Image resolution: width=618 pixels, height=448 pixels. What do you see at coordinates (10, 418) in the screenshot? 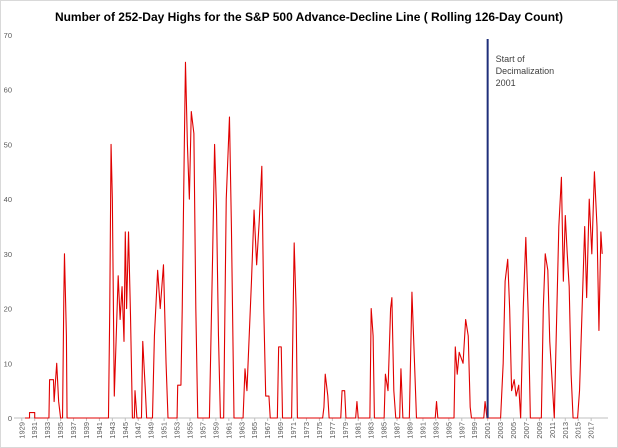
I see `y-tick-label: 0` at bounding box center [10, 418].